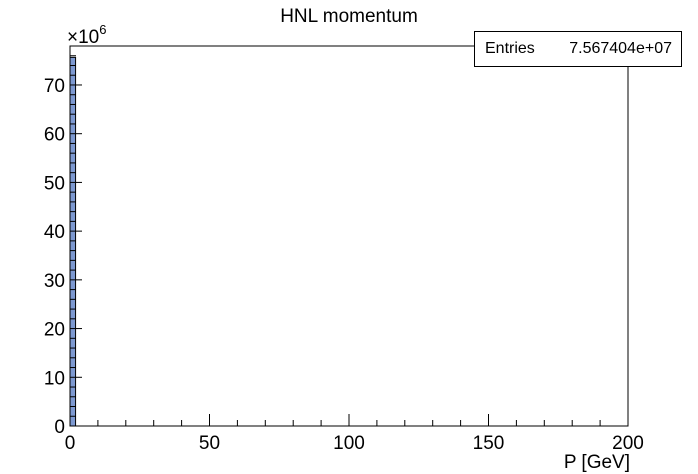 The width and height of the screenshot is (698, 474). I want to click on y-tick-label: 50, so click(54, 183).